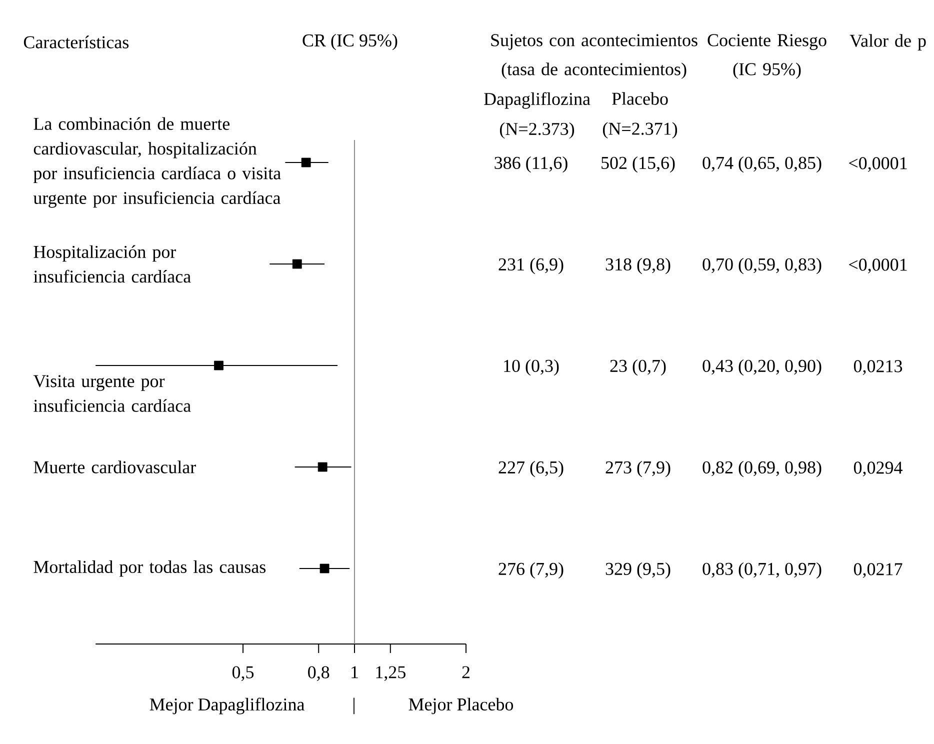 Image resolution: width=934 pixels, height=744 pixels. What do you see at coordinates (150, 568) in the screenshot?
I see `y-tick-label: Mortalidad por todas las causas` at bounding box center [150, 568].